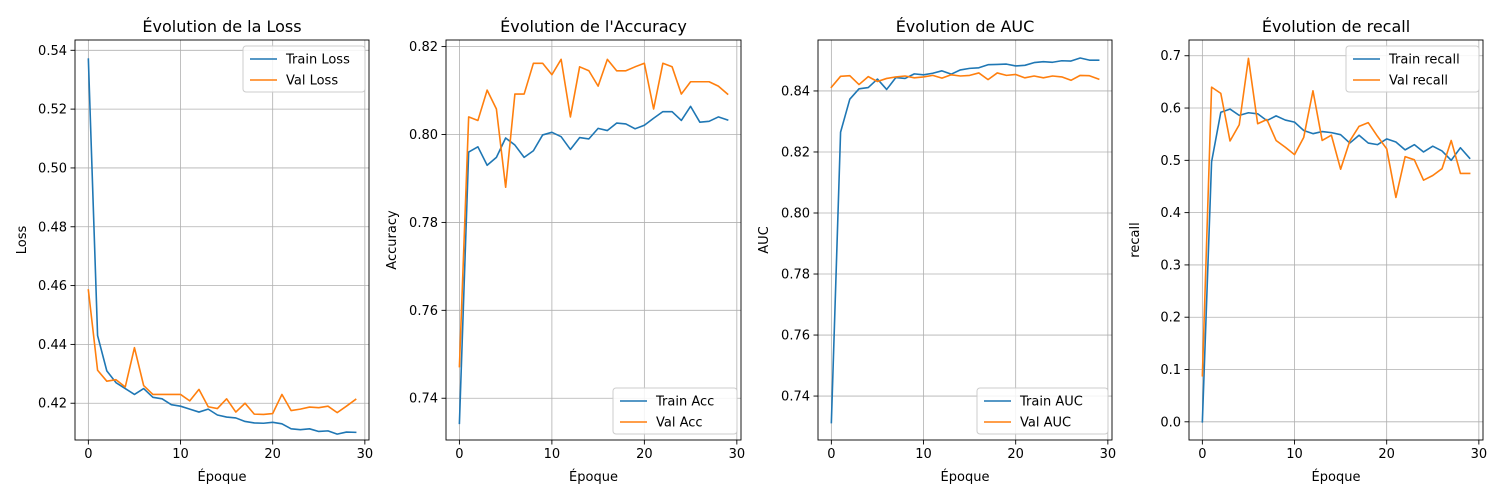 The height and width of the screenshot is (500, 1500). Describe the element at coordinates (593, 213) in the screenshot. I see `accuracy-series-val-line` at that location.